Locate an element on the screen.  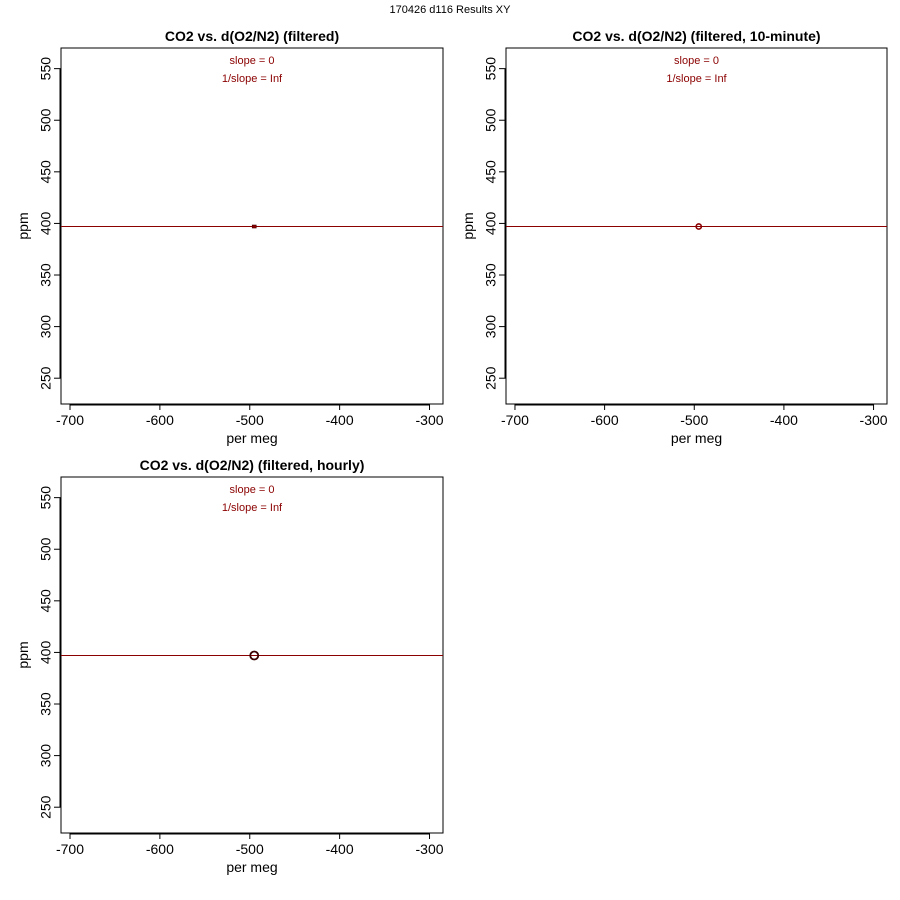
chart-3-y-axis-label: ppm is located at coordinates (23, 654).